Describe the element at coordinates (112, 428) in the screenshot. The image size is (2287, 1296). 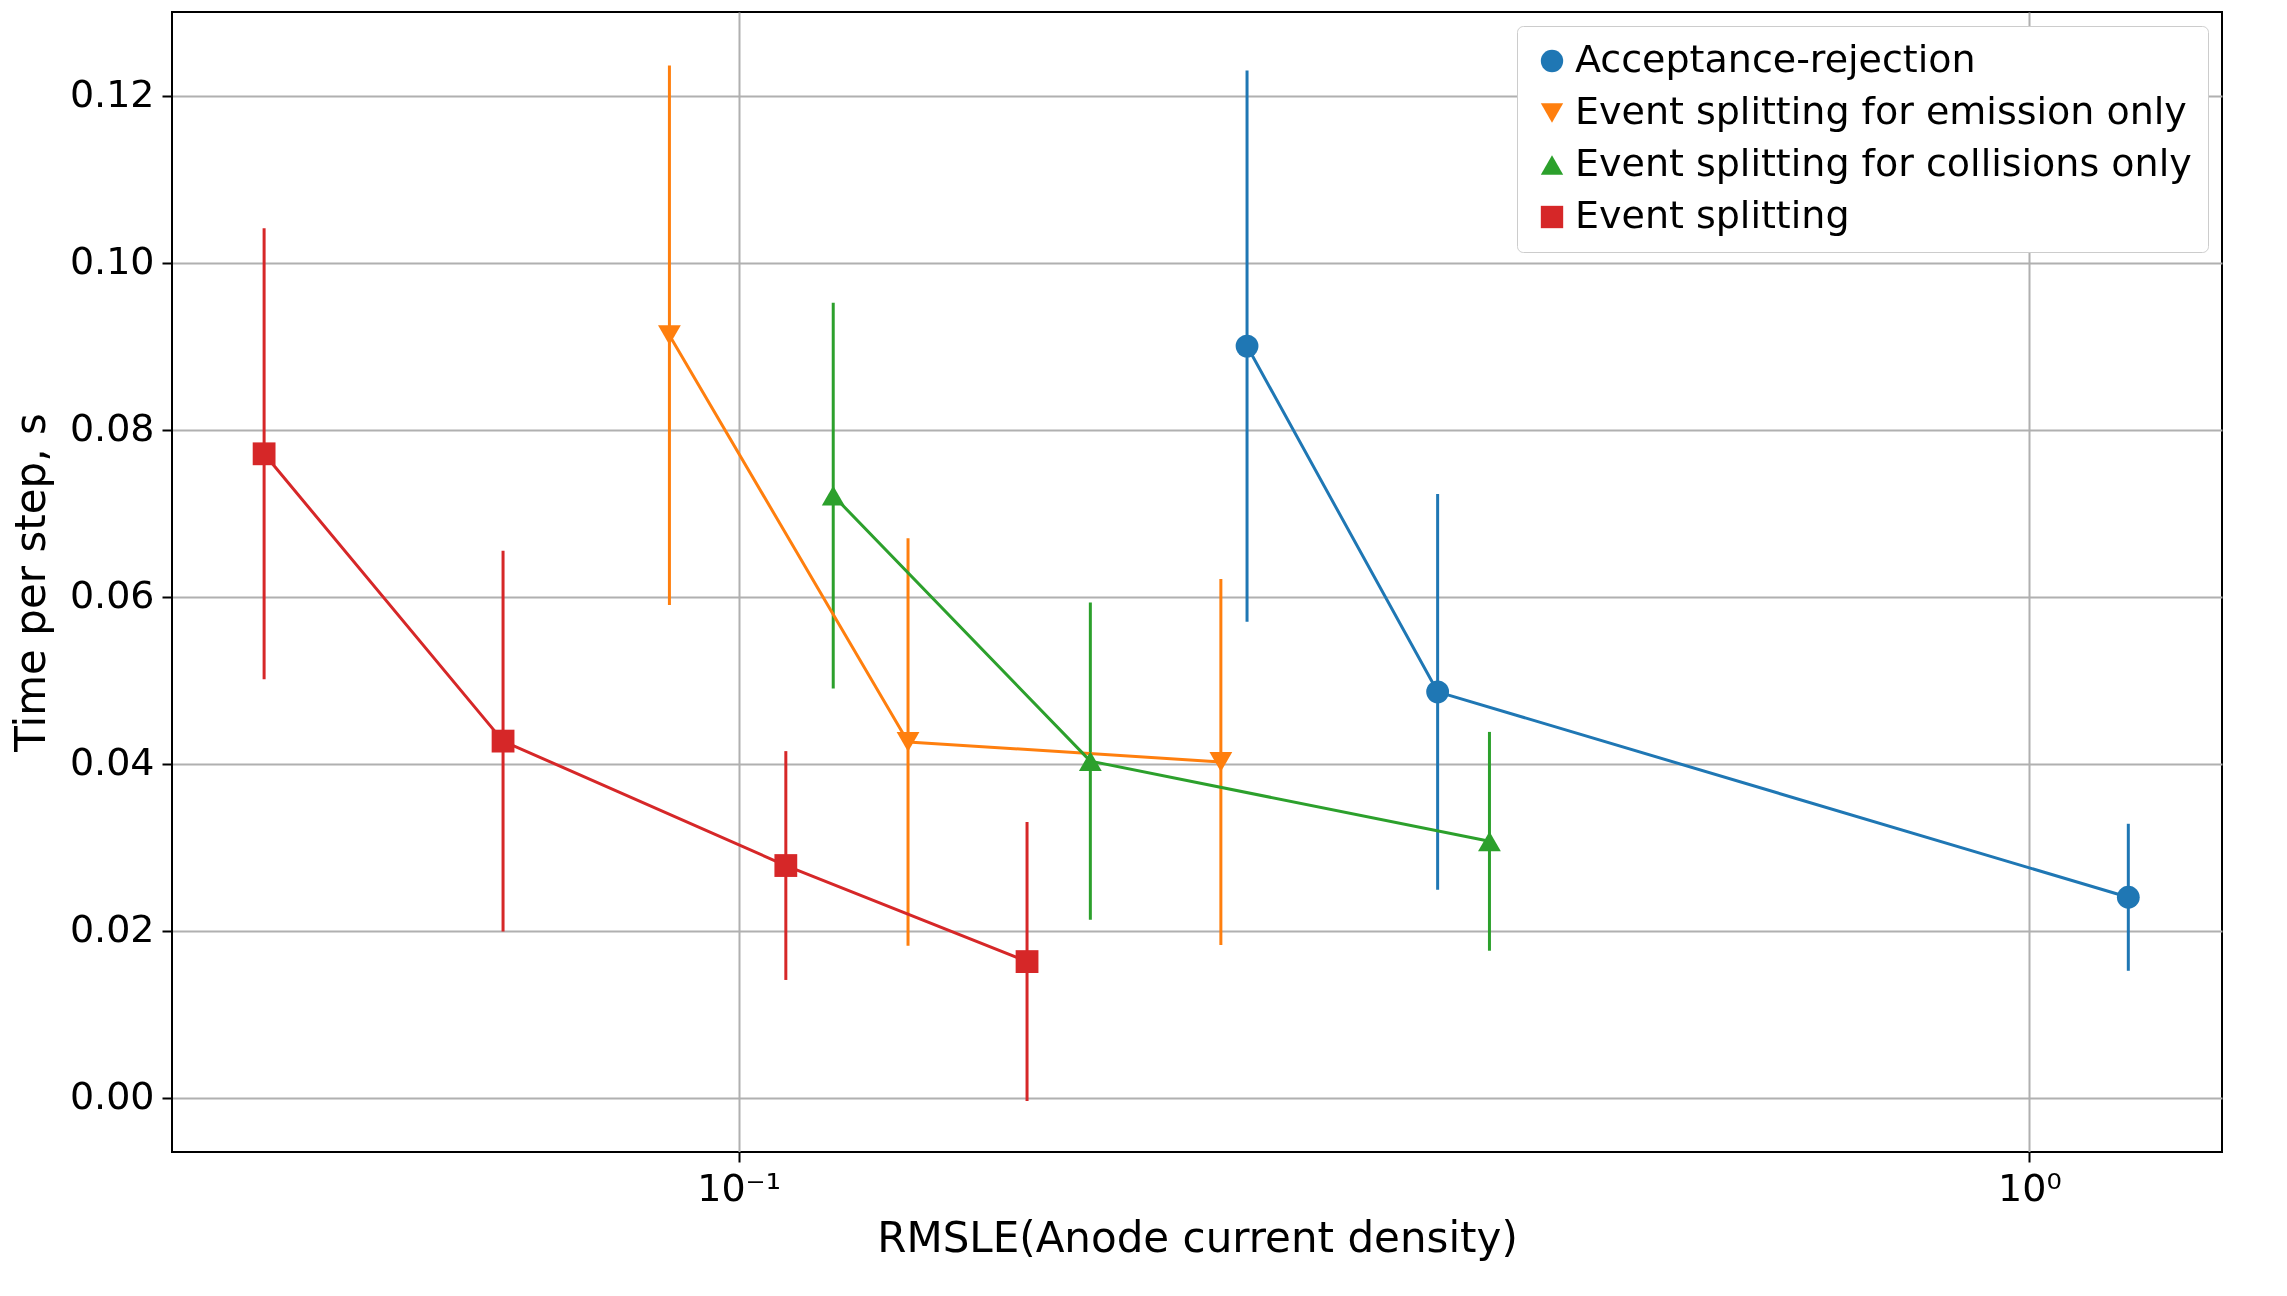
I see `y-tick-label: 0.08` at that location.